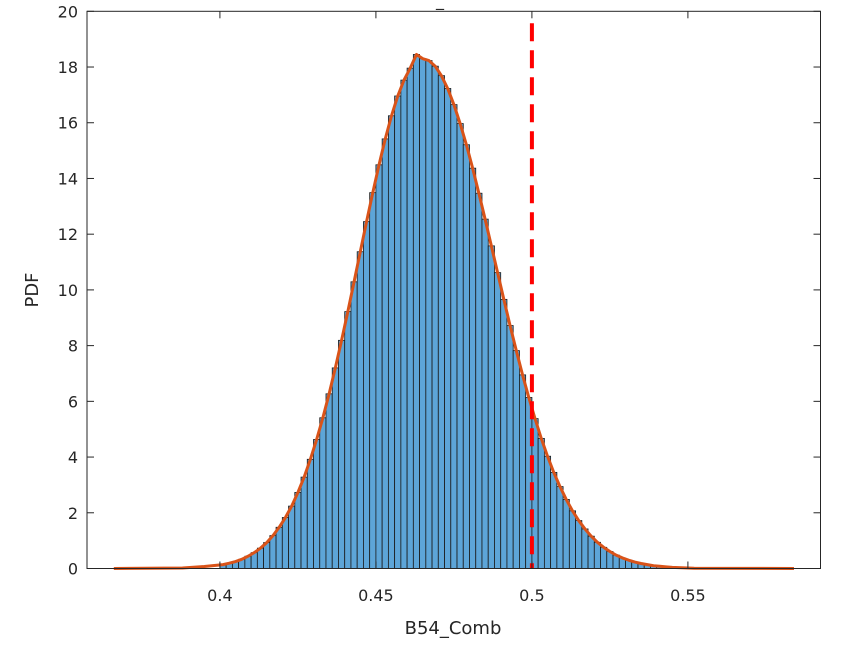 Image resolution: width=846 pixels, height=655 pixels. I want to click on y-tick-label: 0, so click(73, 569).